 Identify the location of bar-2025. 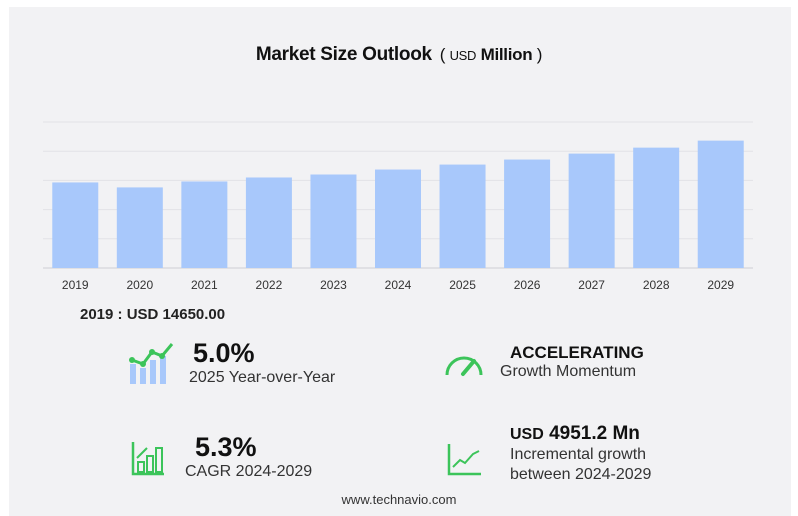
(462, 216).